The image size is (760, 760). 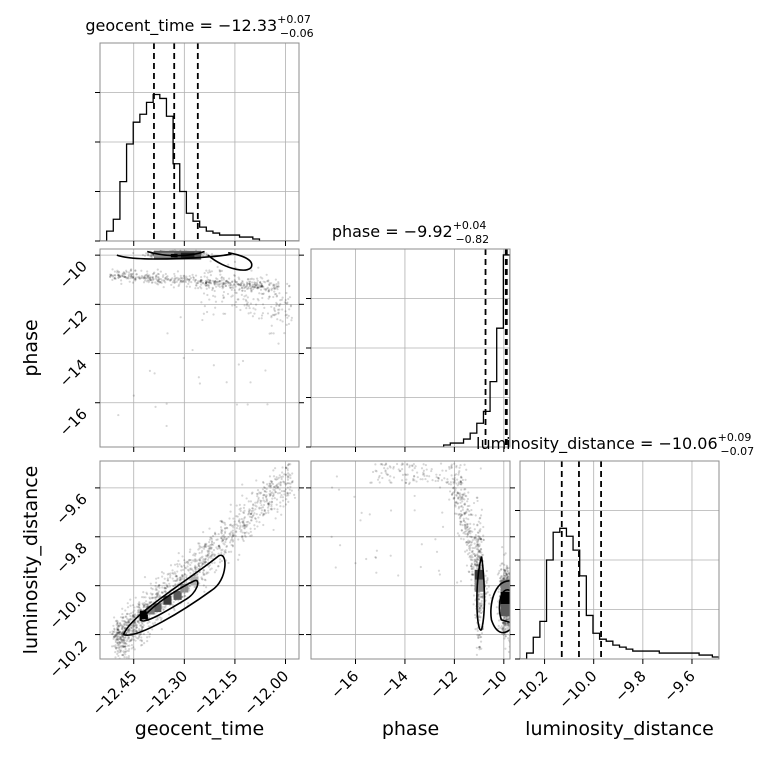 What do you see at coordinates (169, 600) in the screenshot?
I see `contour-inner` at bounding box center [169, 600].